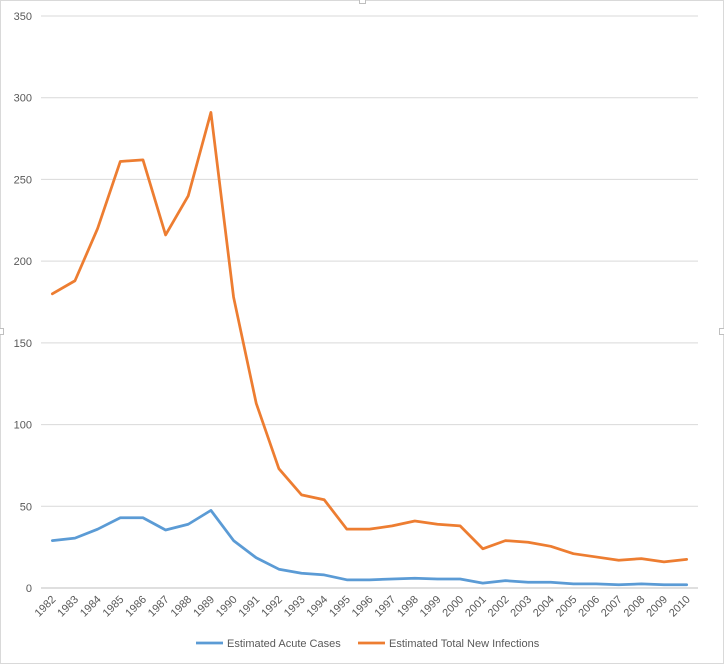 The image size is (724, 668). I want to click on x-tick-label: 1982, so click(46, 607).